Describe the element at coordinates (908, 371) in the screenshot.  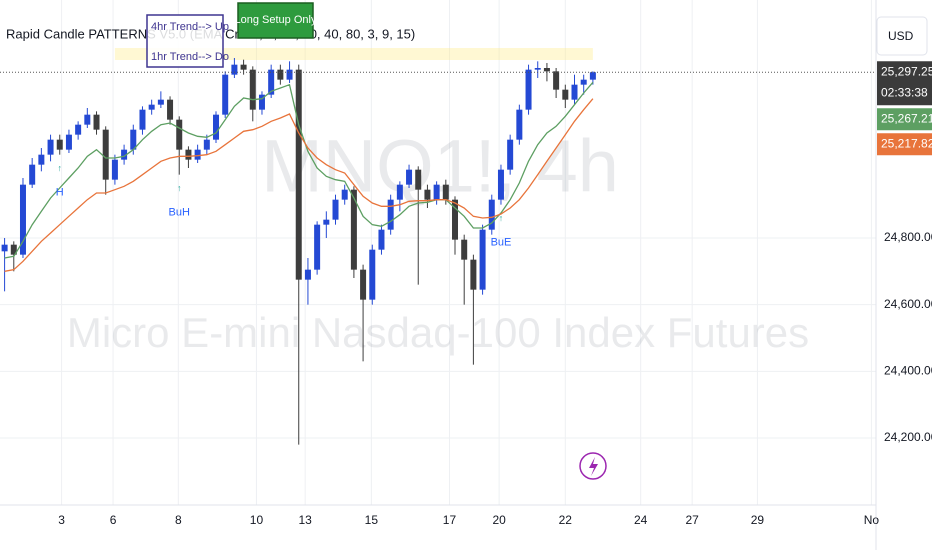
I see `y-tick-label: 24,400.00` at that location.